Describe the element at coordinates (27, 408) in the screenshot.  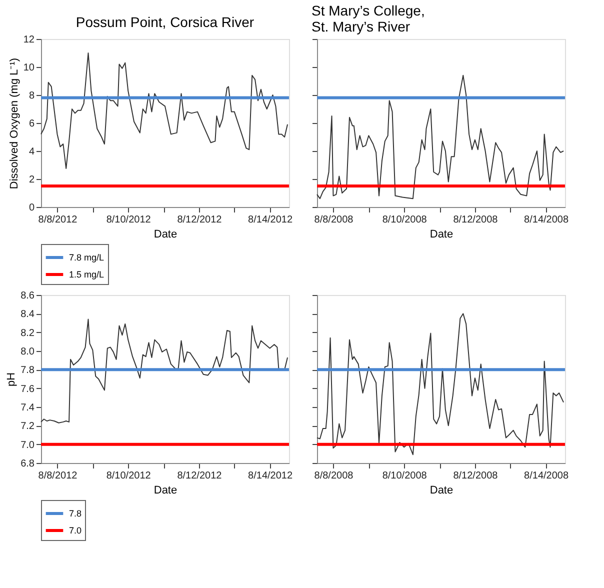
I see `y-tick-label: 7.4` at that location.